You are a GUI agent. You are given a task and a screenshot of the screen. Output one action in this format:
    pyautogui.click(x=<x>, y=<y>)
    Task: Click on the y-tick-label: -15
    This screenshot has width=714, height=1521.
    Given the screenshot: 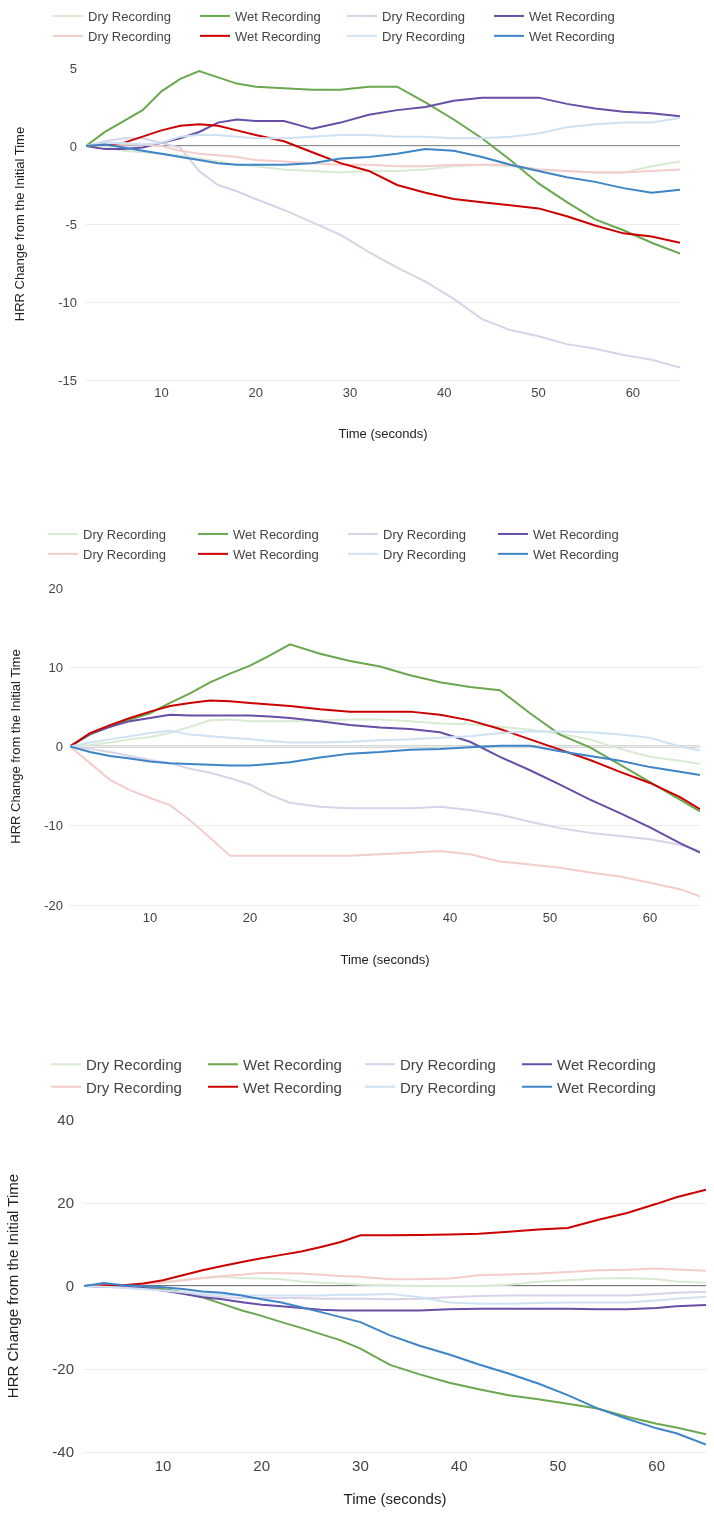 What is the action you would take?
    pyautogui.click(x=67, y=380)
    